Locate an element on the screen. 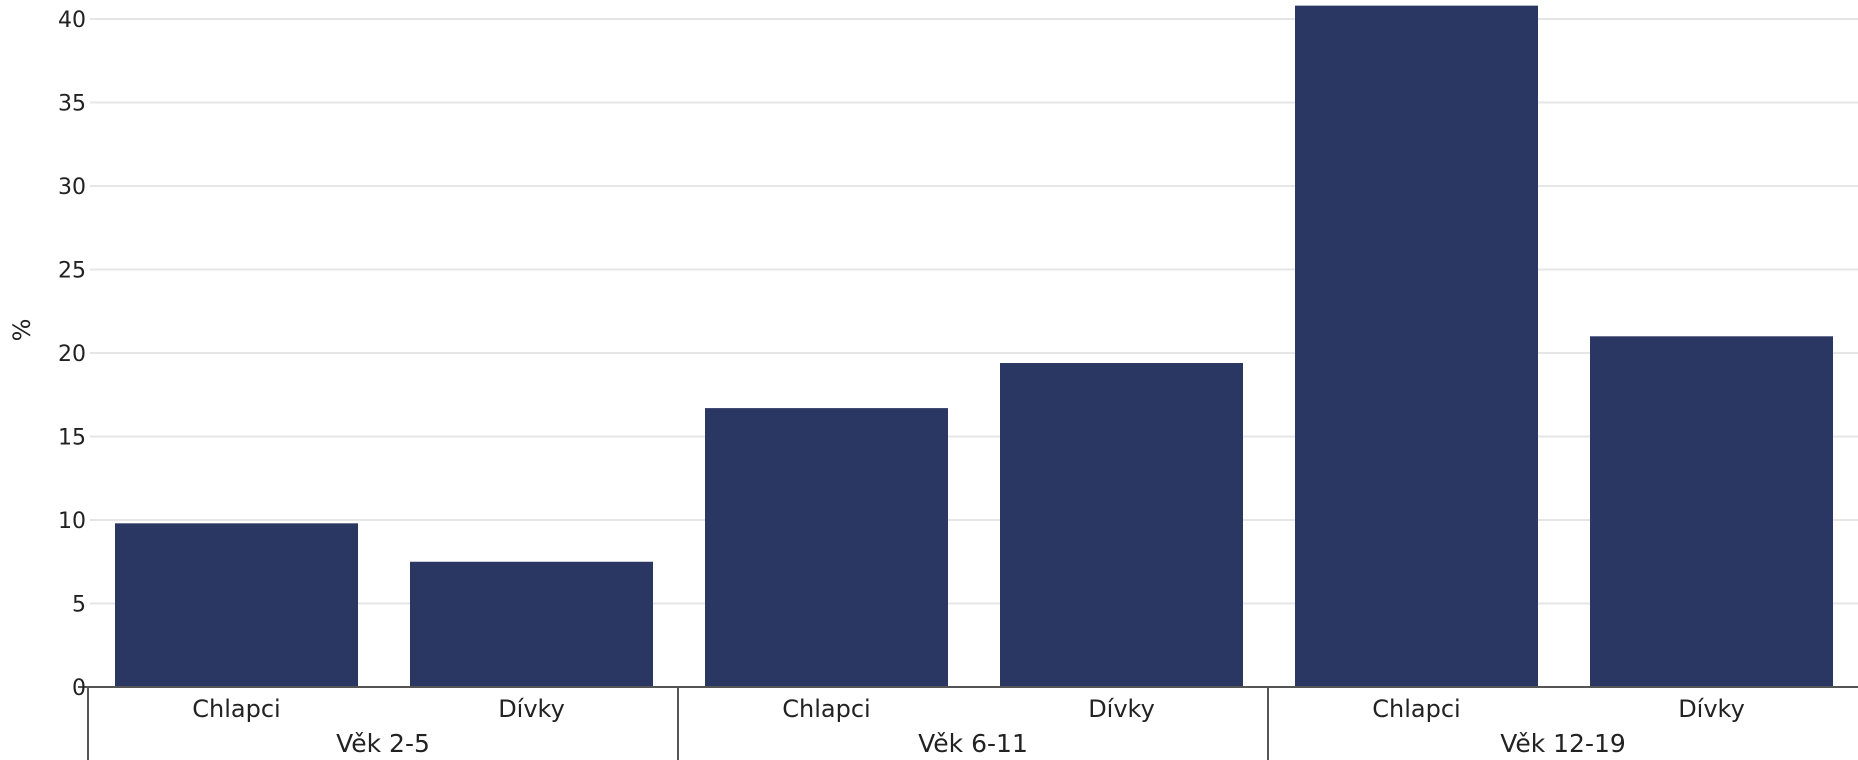 The width and height of the screenshot is (1858, 760). y-tick-label: 10 is located at coordinates (72, 521).